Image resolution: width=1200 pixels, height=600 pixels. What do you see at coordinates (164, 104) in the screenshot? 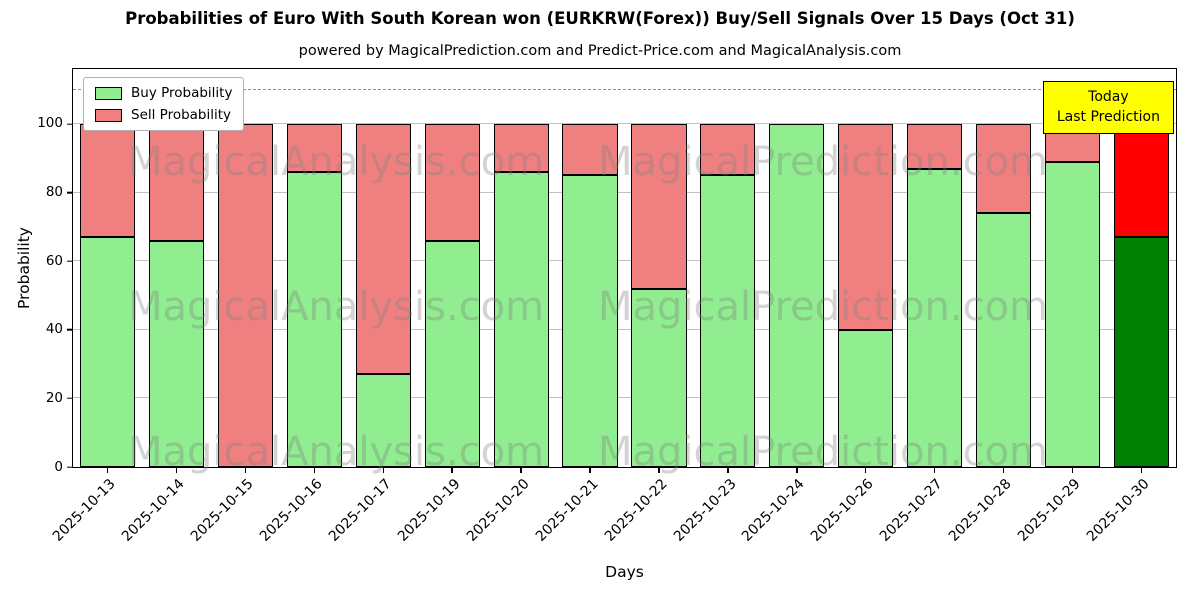
I see `legend: Buy Probability Sell Probability` at bounding box center [164, 104].